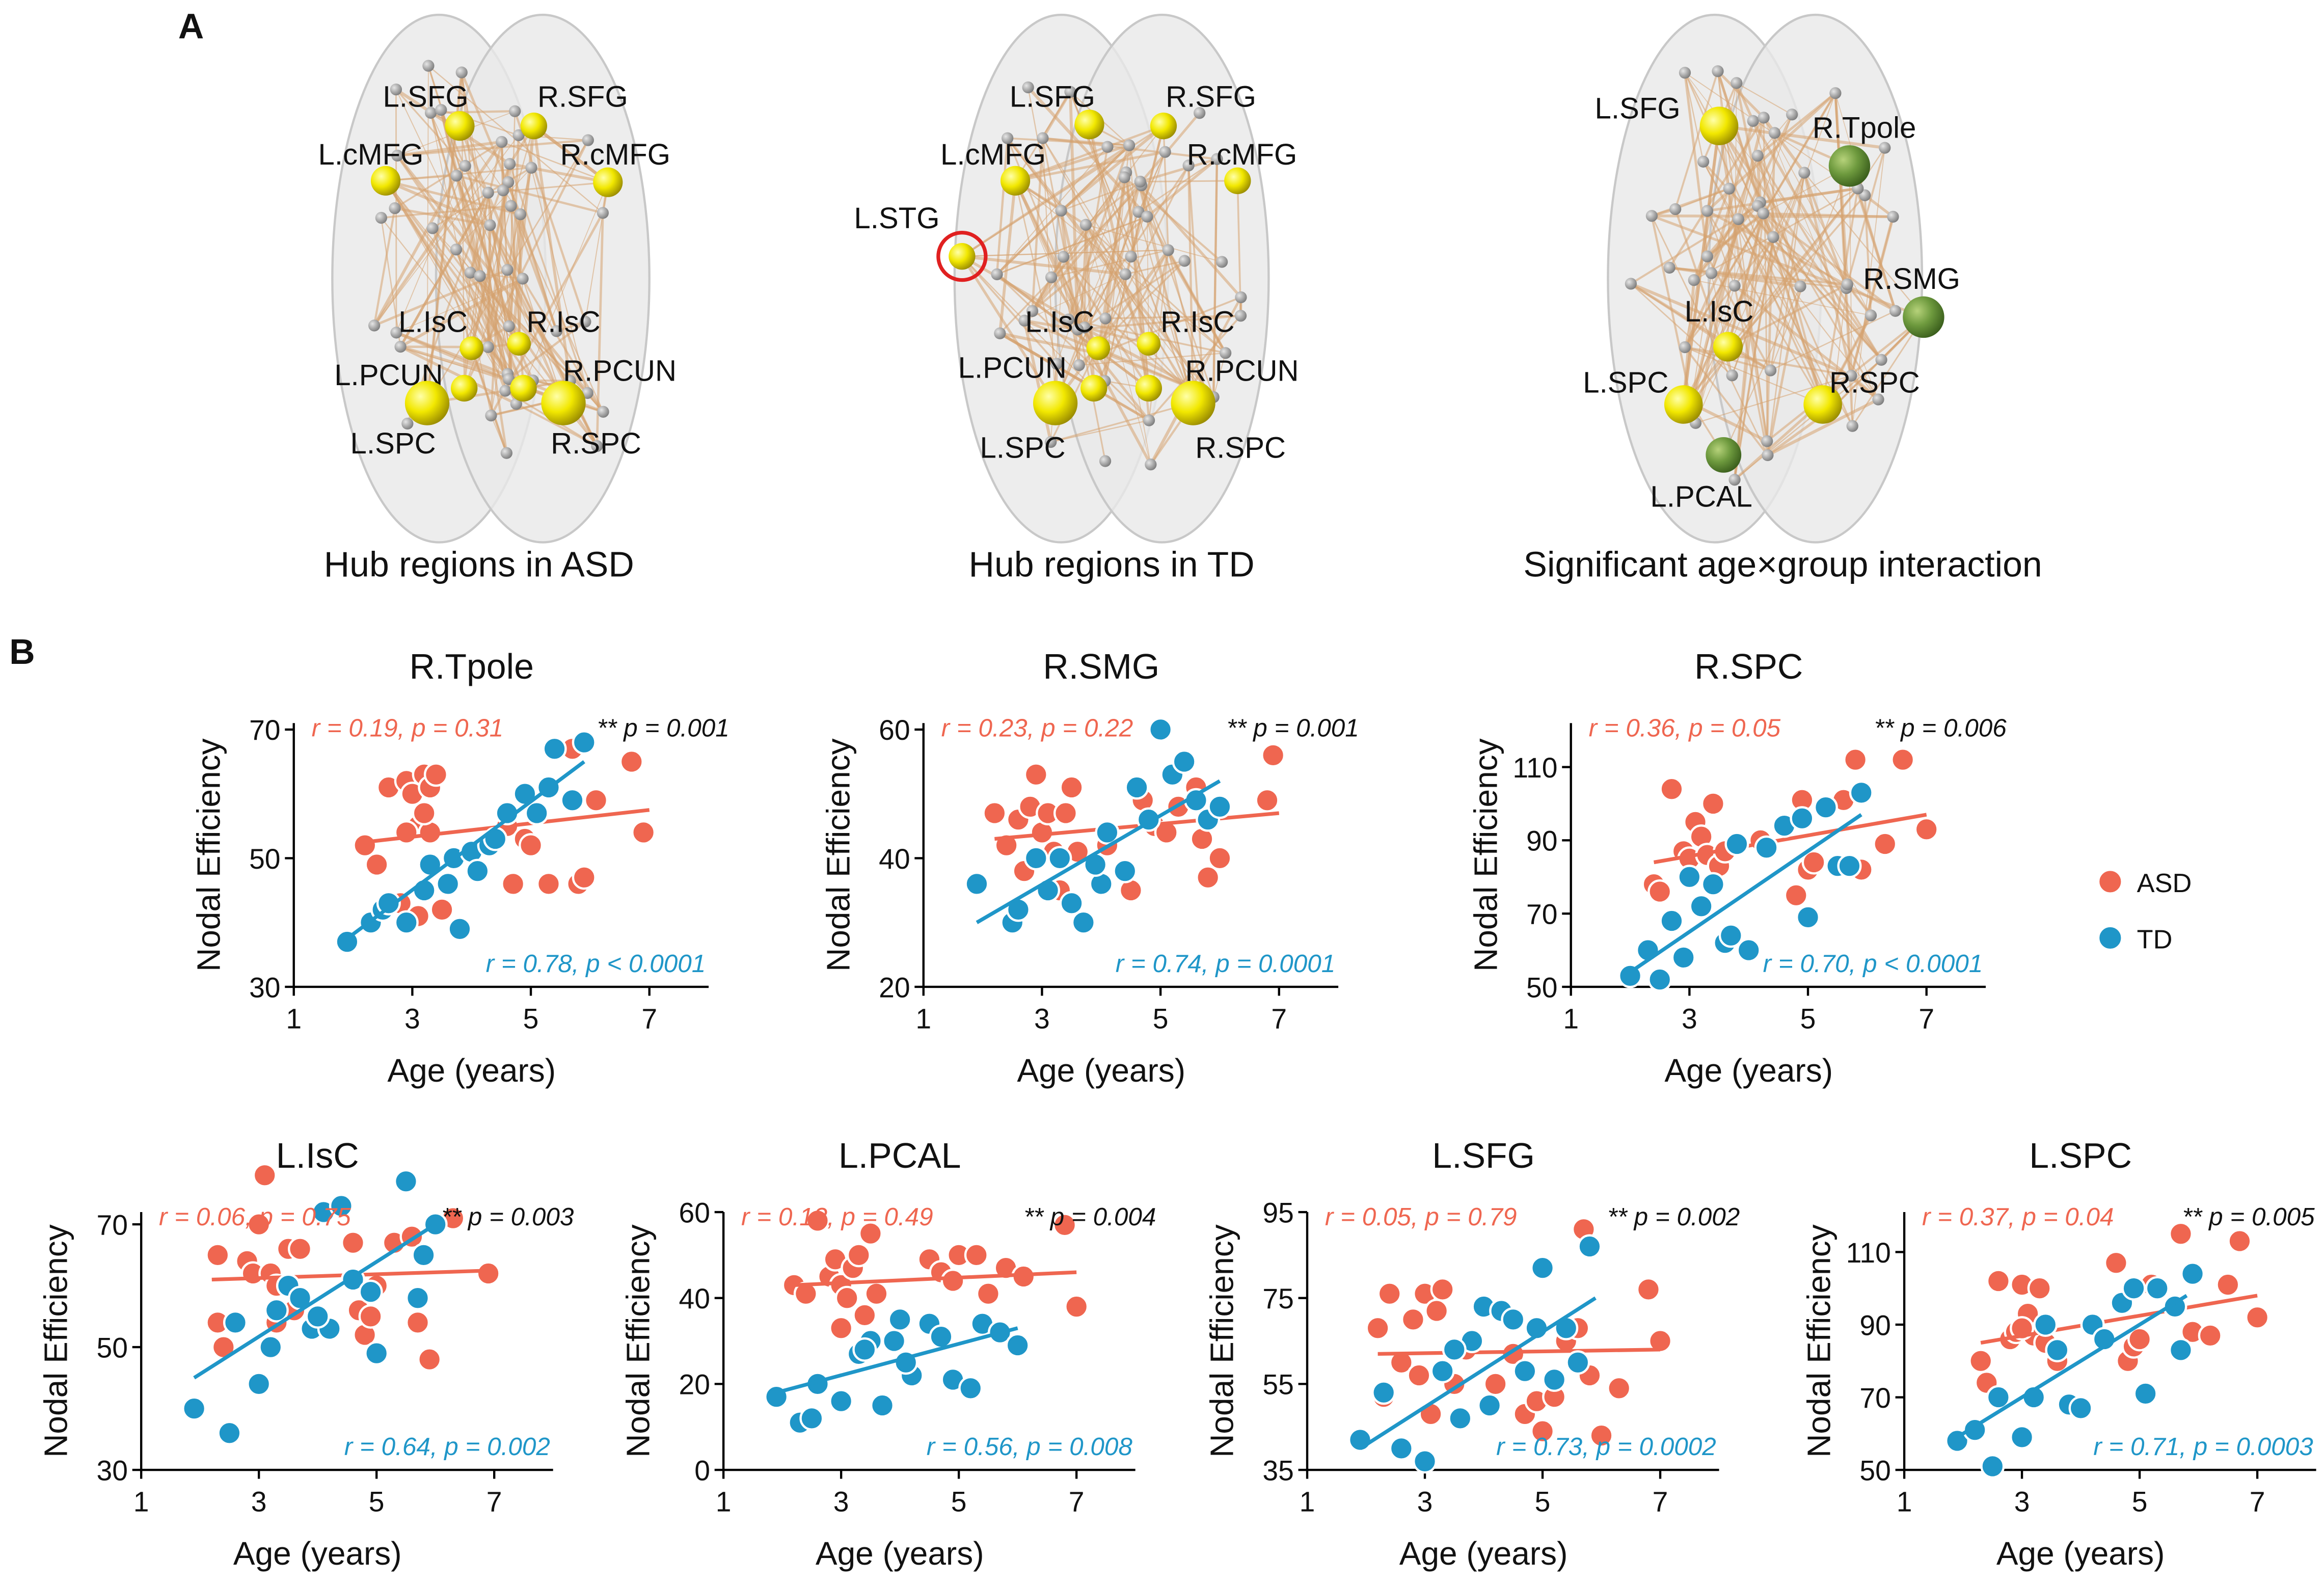 The image size is (2324, 1584). Describe the element at coordinates (1873, 964) in the screenshot. I see `stat-label: r = 0.70, p < 0.0001` at that location.